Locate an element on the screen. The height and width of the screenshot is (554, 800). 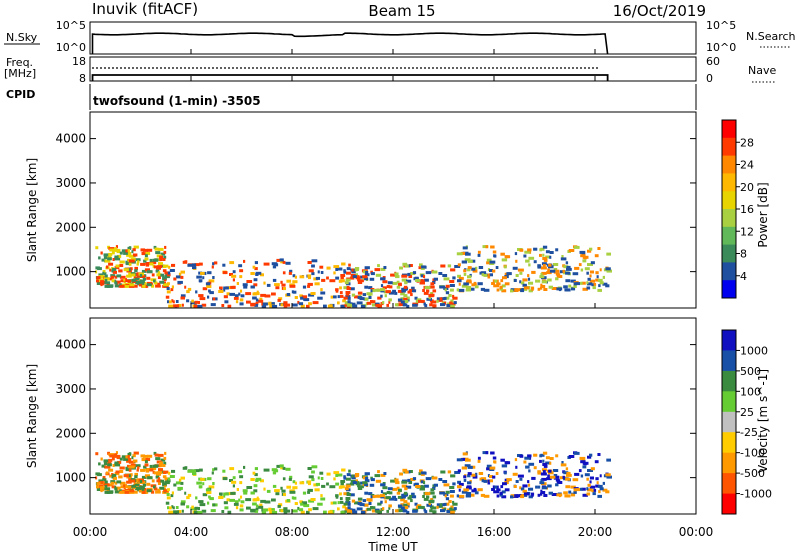
y-tick-label: 4000 is located at coordinates (70, 139).